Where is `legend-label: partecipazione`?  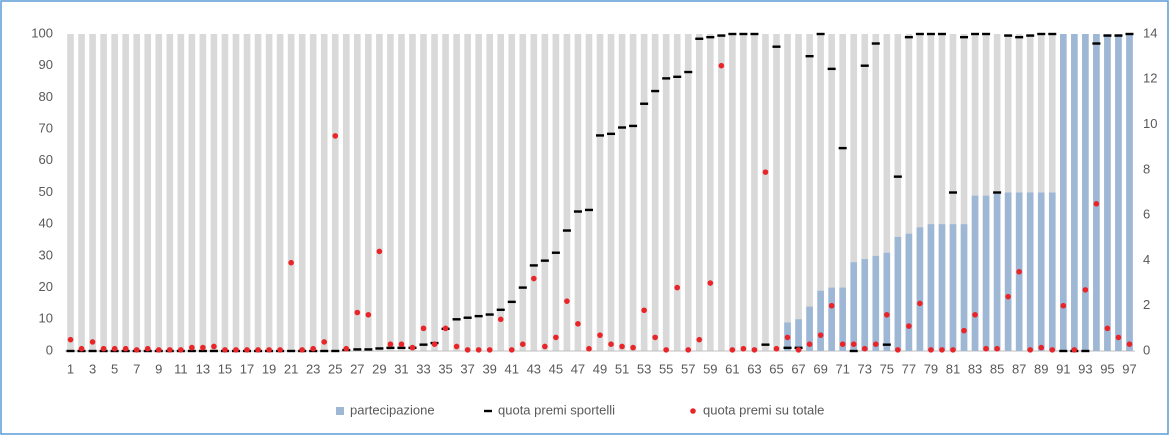
legend-label: partecipazione is located at coordinates (392, 409).